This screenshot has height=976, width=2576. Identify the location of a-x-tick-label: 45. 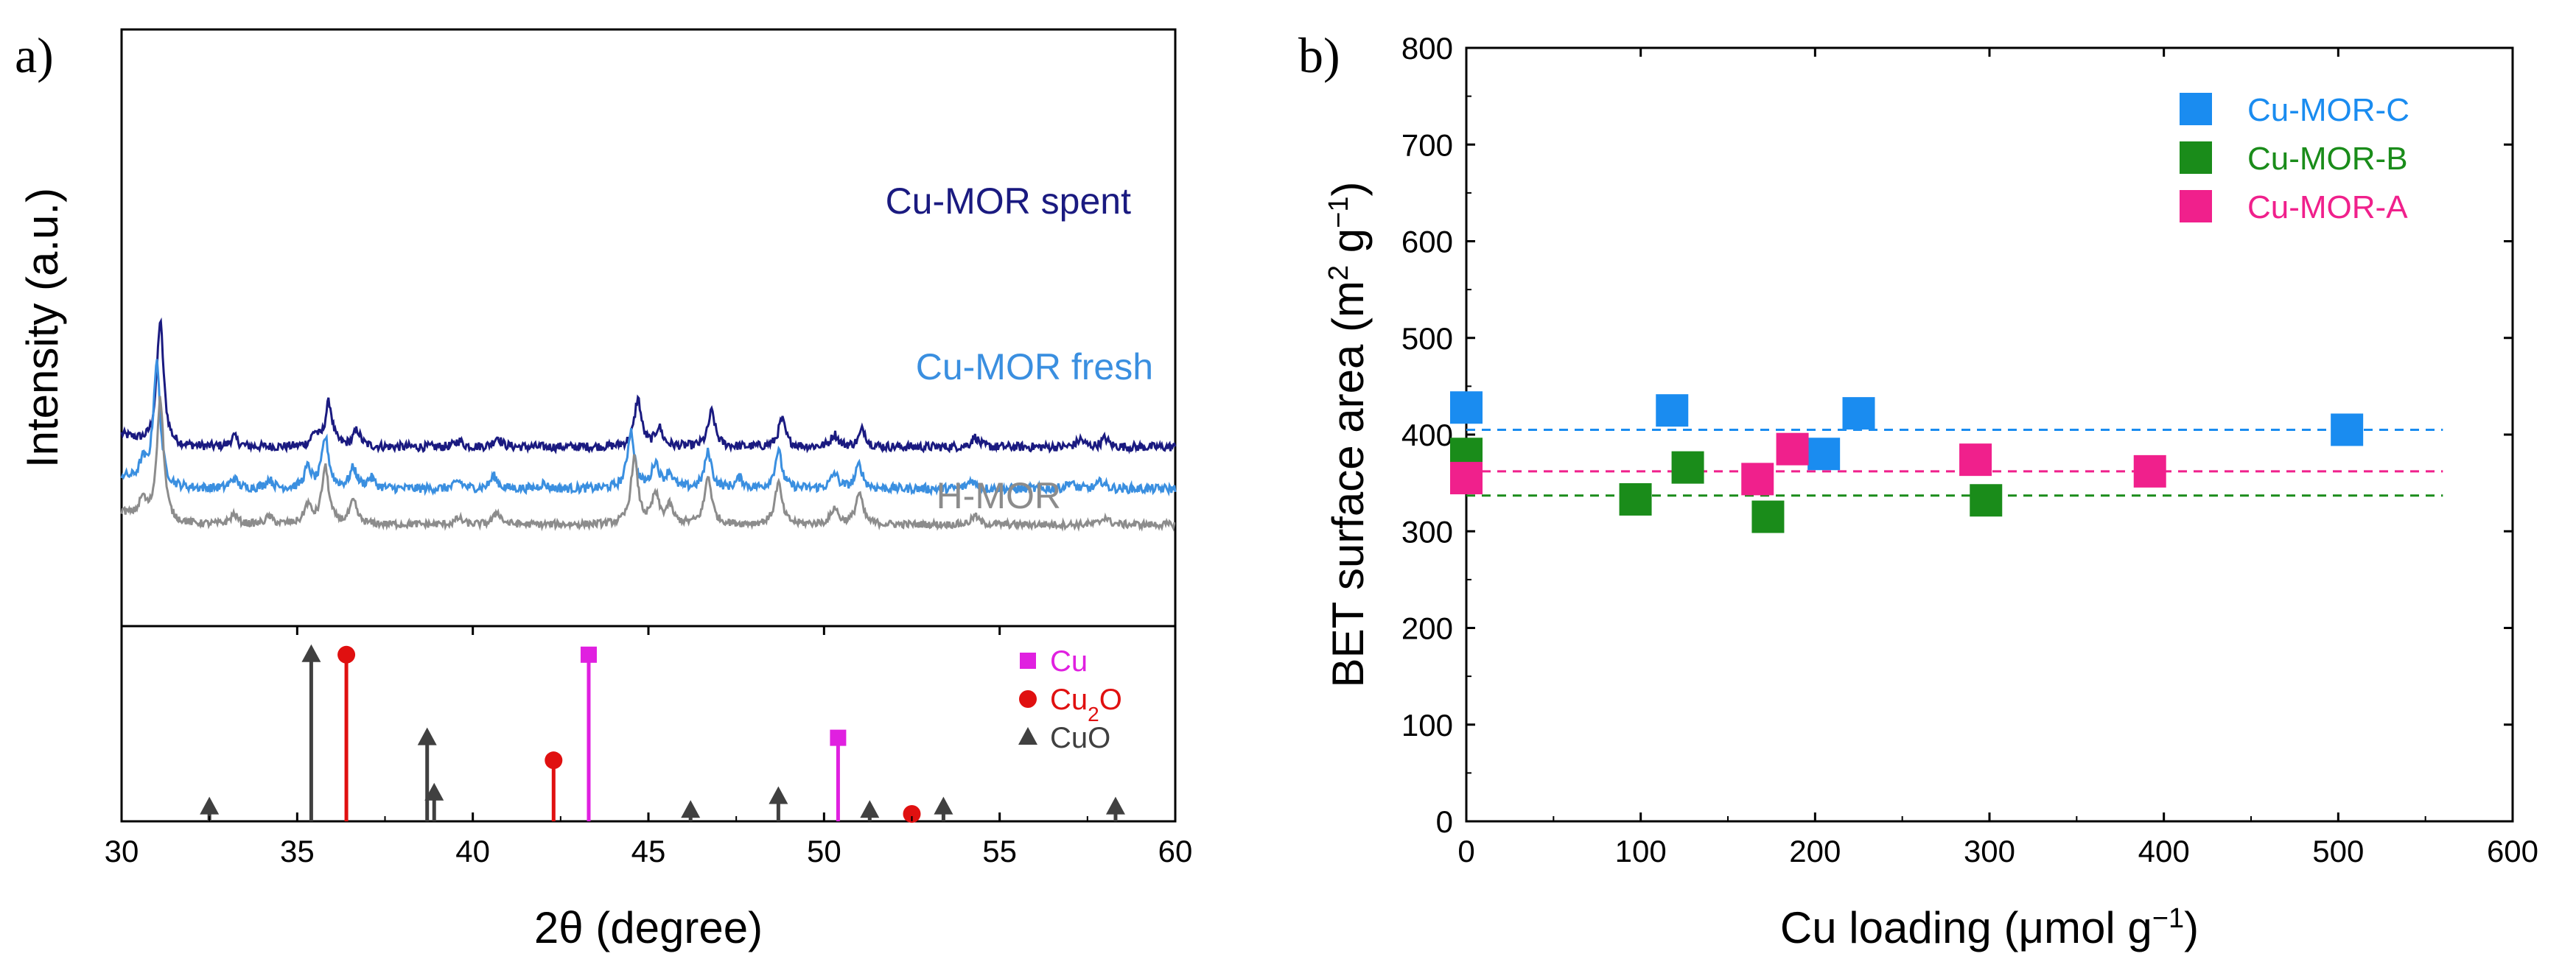
(648, 851).